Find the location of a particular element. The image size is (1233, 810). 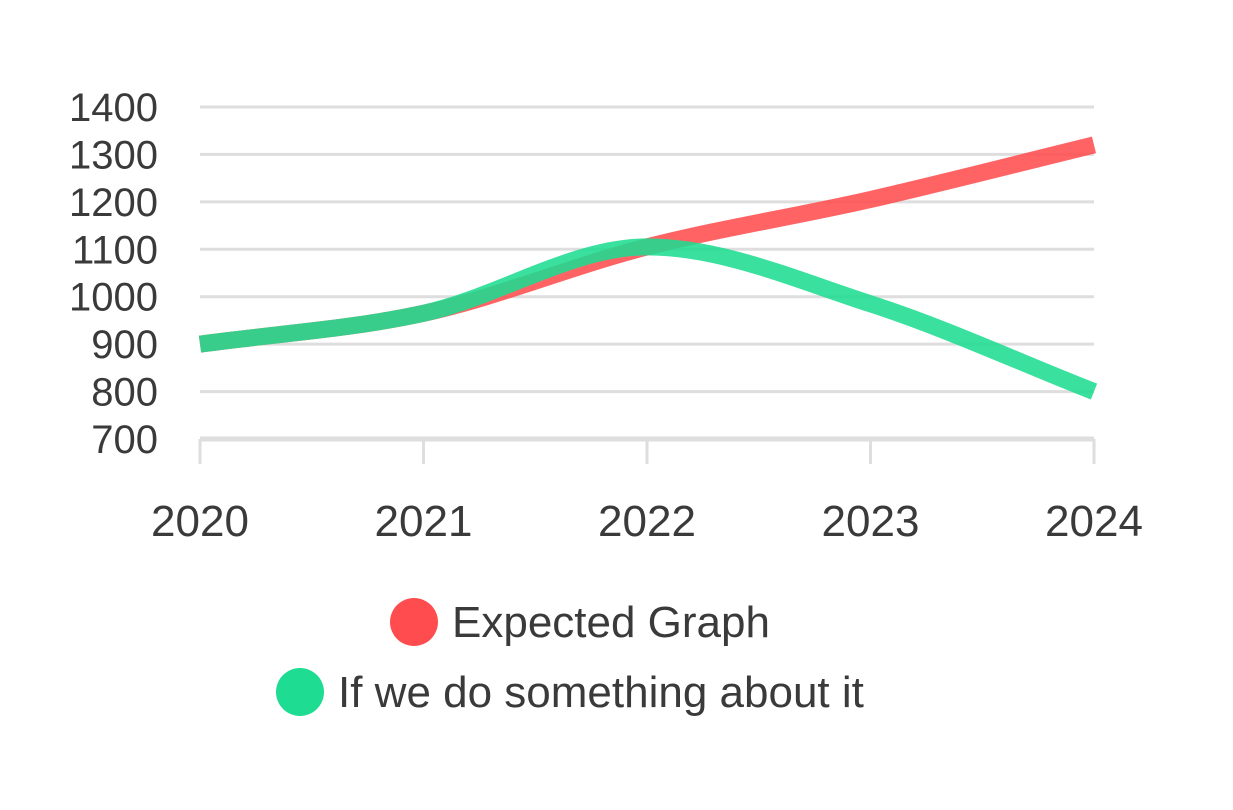

legend-item-2: If we do something about it is located at coordinates (570, 692).